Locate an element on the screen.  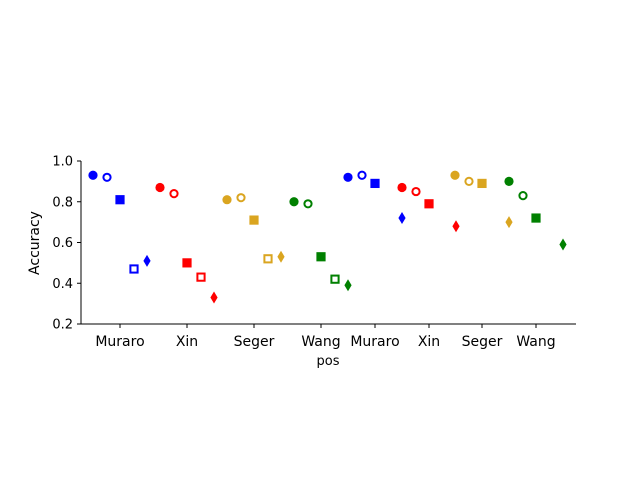
y-tick-label: 1.0 is located at coordinates (62, 162).